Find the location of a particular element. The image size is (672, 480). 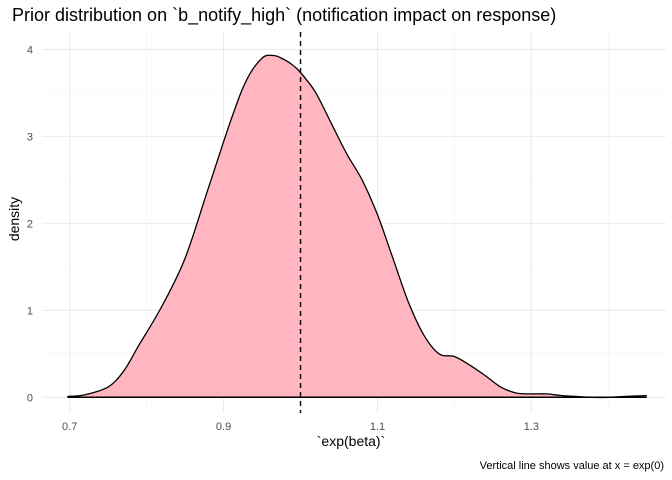

y-tick-label: 4 is located at coordinates (30, 50).